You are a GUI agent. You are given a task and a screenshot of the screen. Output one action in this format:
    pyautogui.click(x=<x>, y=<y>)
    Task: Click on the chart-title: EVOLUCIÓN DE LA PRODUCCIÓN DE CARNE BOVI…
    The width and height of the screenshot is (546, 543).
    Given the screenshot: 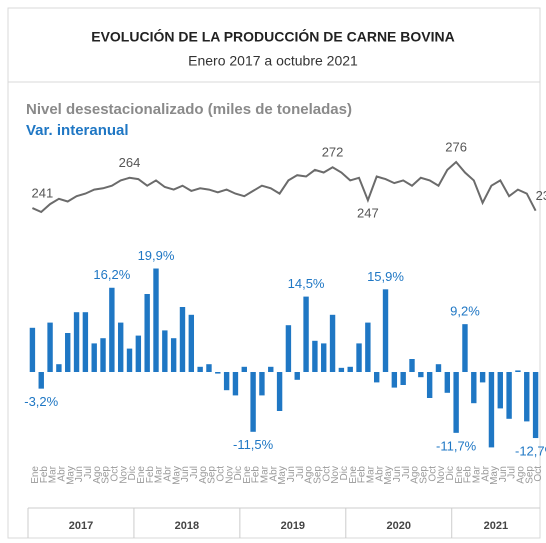 What is the action you would take?
    pyautogui.click(x=273, y=36)
    